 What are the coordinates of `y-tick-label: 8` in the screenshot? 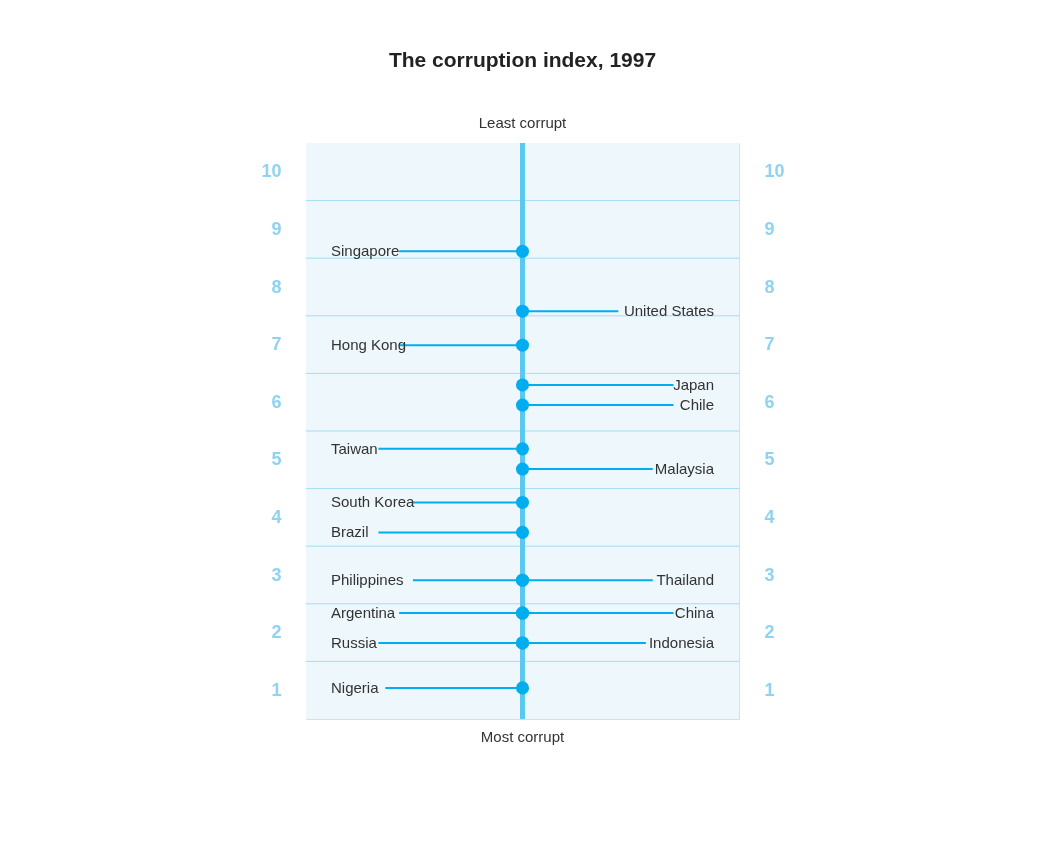 It's located at (276, 286).